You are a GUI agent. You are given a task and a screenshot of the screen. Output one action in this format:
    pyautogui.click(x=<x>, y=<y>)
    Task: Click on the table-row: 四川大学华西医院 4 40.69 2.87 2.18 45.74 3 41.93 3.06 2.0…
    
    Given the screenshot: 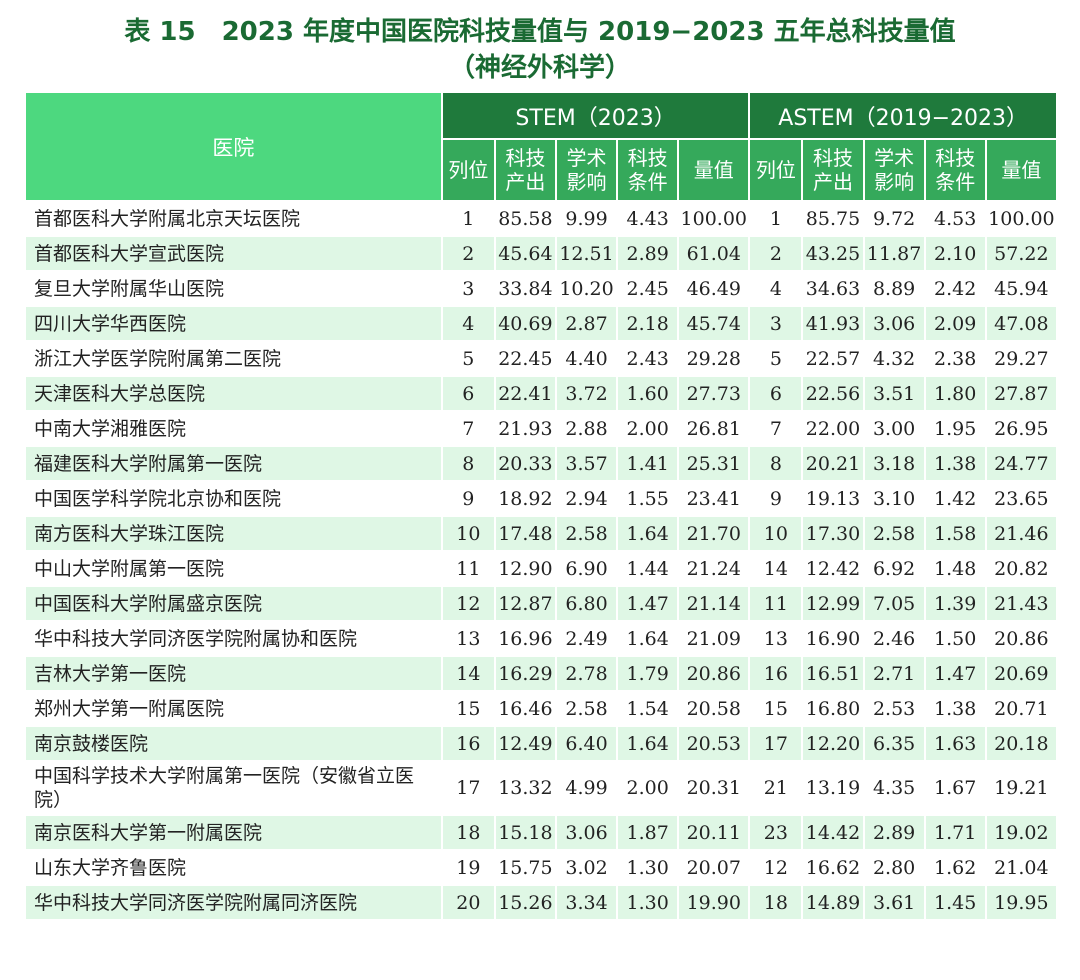 What is the action you would take?
    pyautogui.click(x=541, y=323)
    